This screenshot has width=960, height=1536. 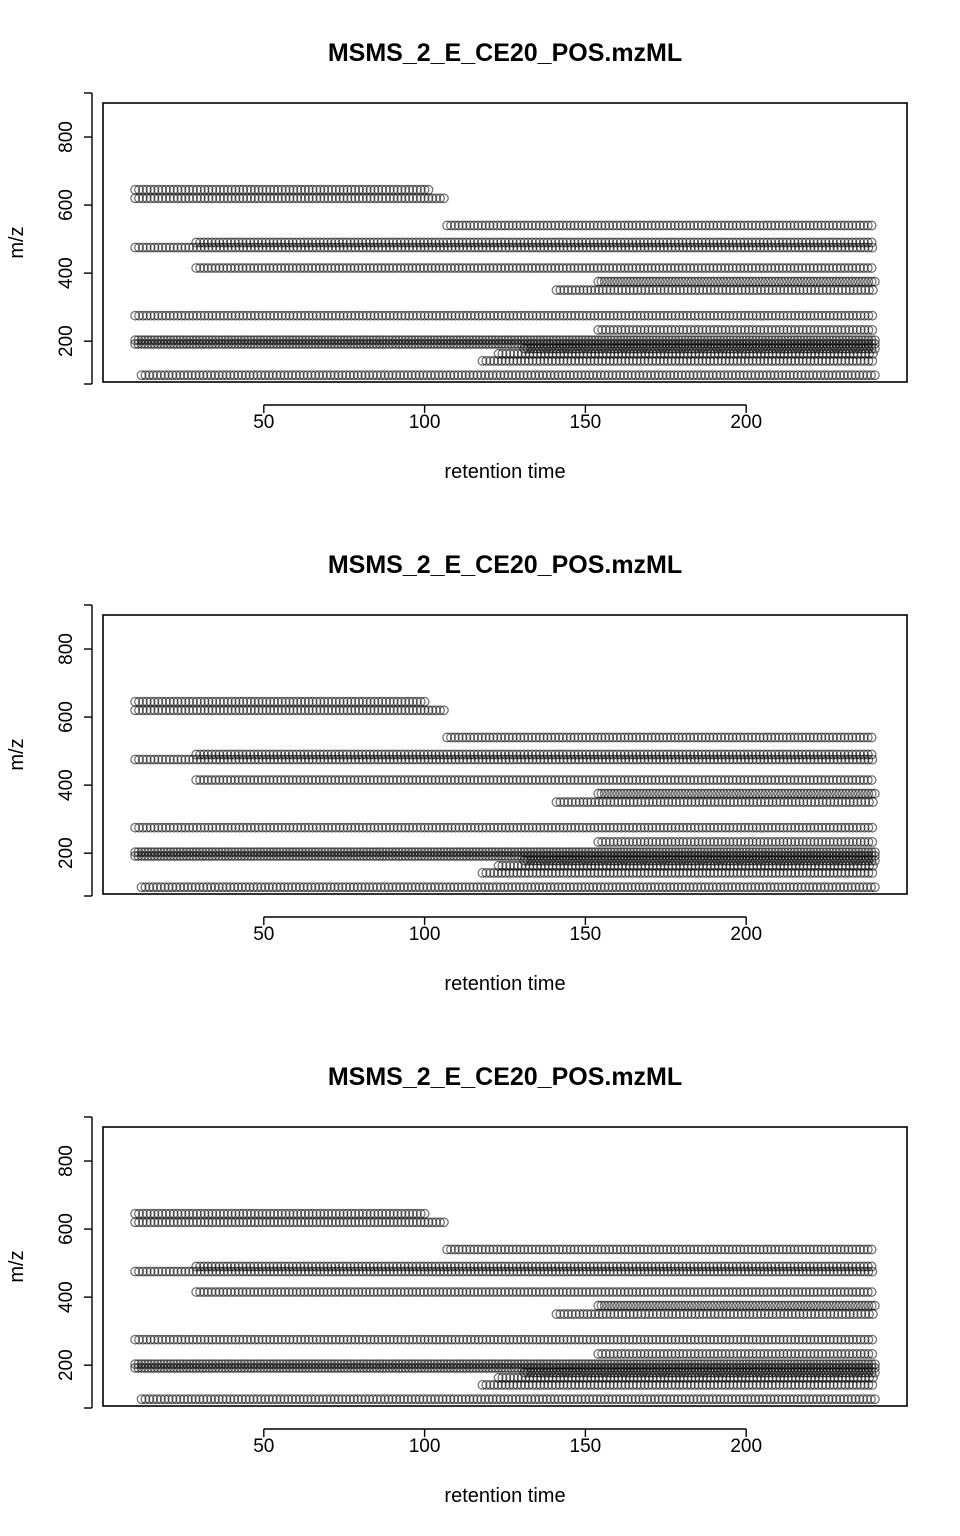 I want to click on x-axis-label: retention time, so click(x=504, y=1496).